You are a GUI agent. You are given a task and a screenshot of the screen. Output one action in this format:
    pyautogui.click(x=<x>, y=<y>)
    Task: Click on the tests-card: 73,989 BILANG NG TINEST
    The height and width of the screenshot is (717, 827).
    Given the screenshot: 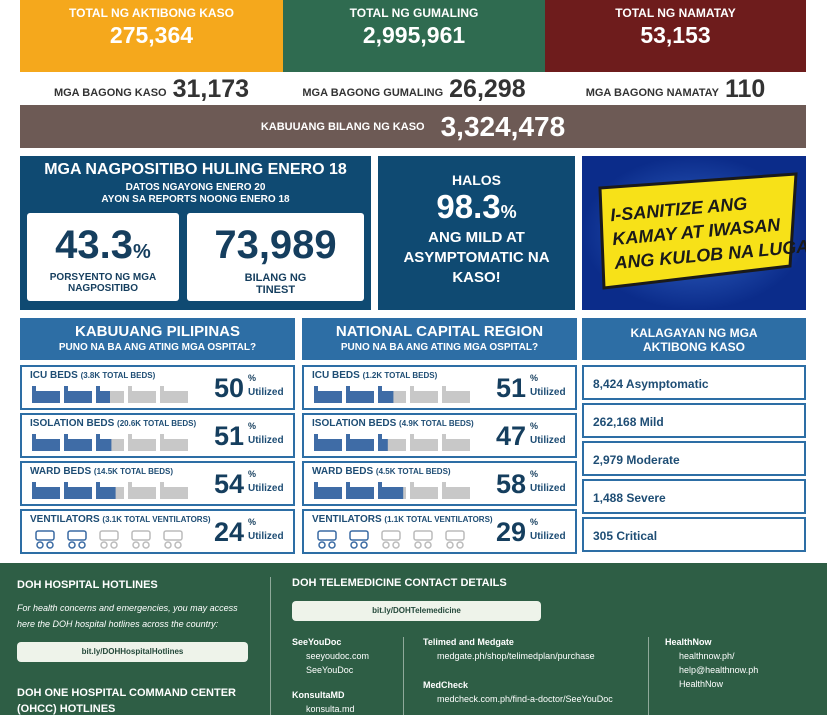 What is the action you would take?
    pyautogui.click(x=275, y=257)
    